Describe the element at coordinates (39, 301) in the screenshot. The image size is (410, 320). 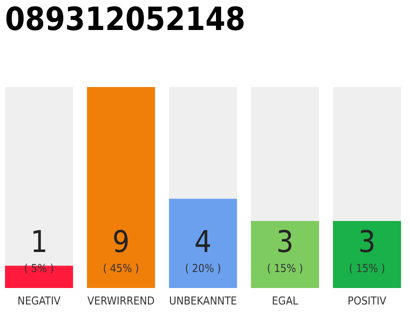
I see `x-tick-label: NEGATIV` at that location.